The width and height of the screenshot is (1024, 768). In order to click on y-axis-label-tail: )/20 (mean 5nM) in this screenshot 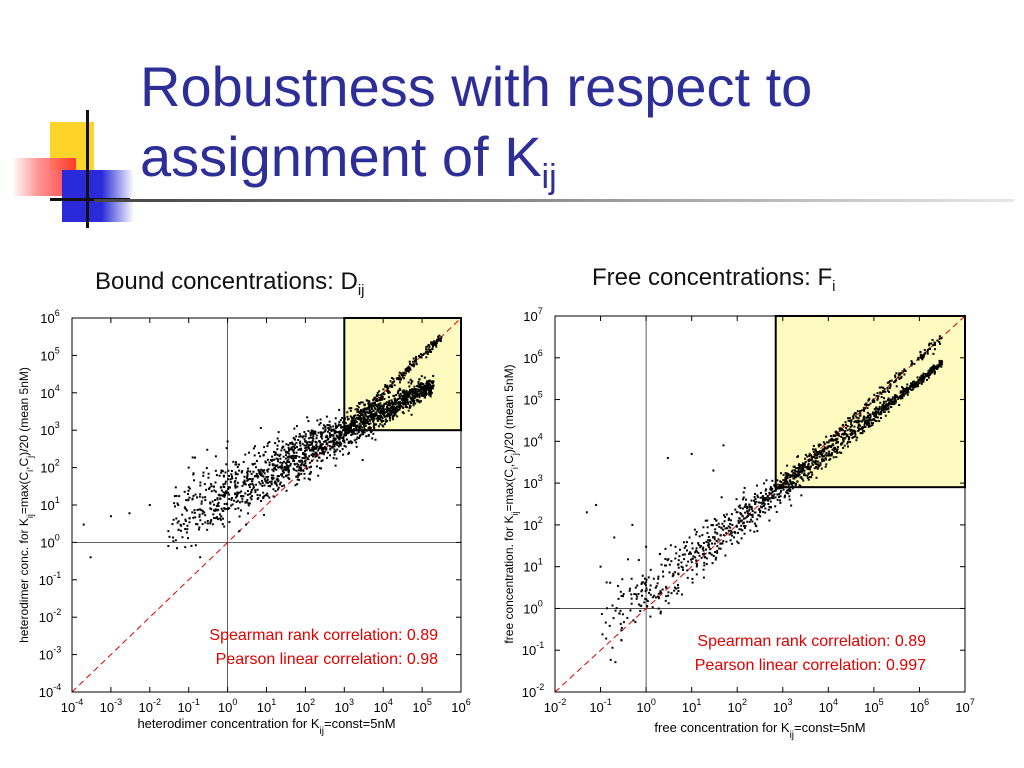, I will do `click(24, 411)`.